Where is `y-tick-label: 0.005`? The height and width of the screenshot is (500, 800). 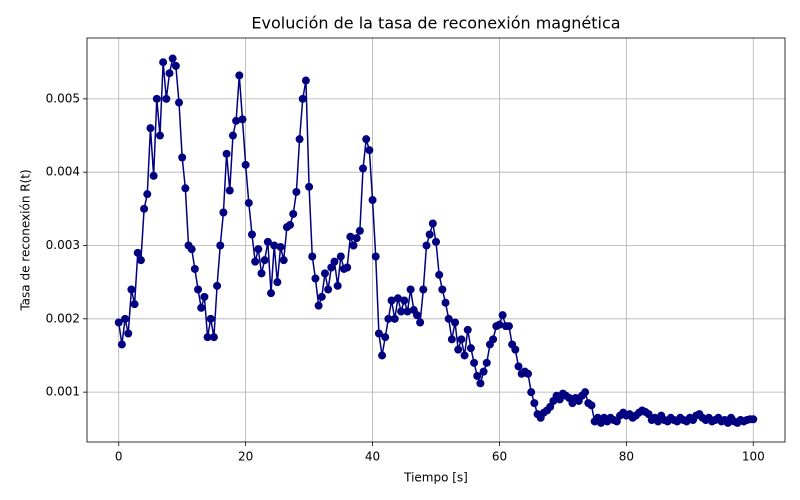
y-tick-label: 0.005 is located at coordinates (63, 98).